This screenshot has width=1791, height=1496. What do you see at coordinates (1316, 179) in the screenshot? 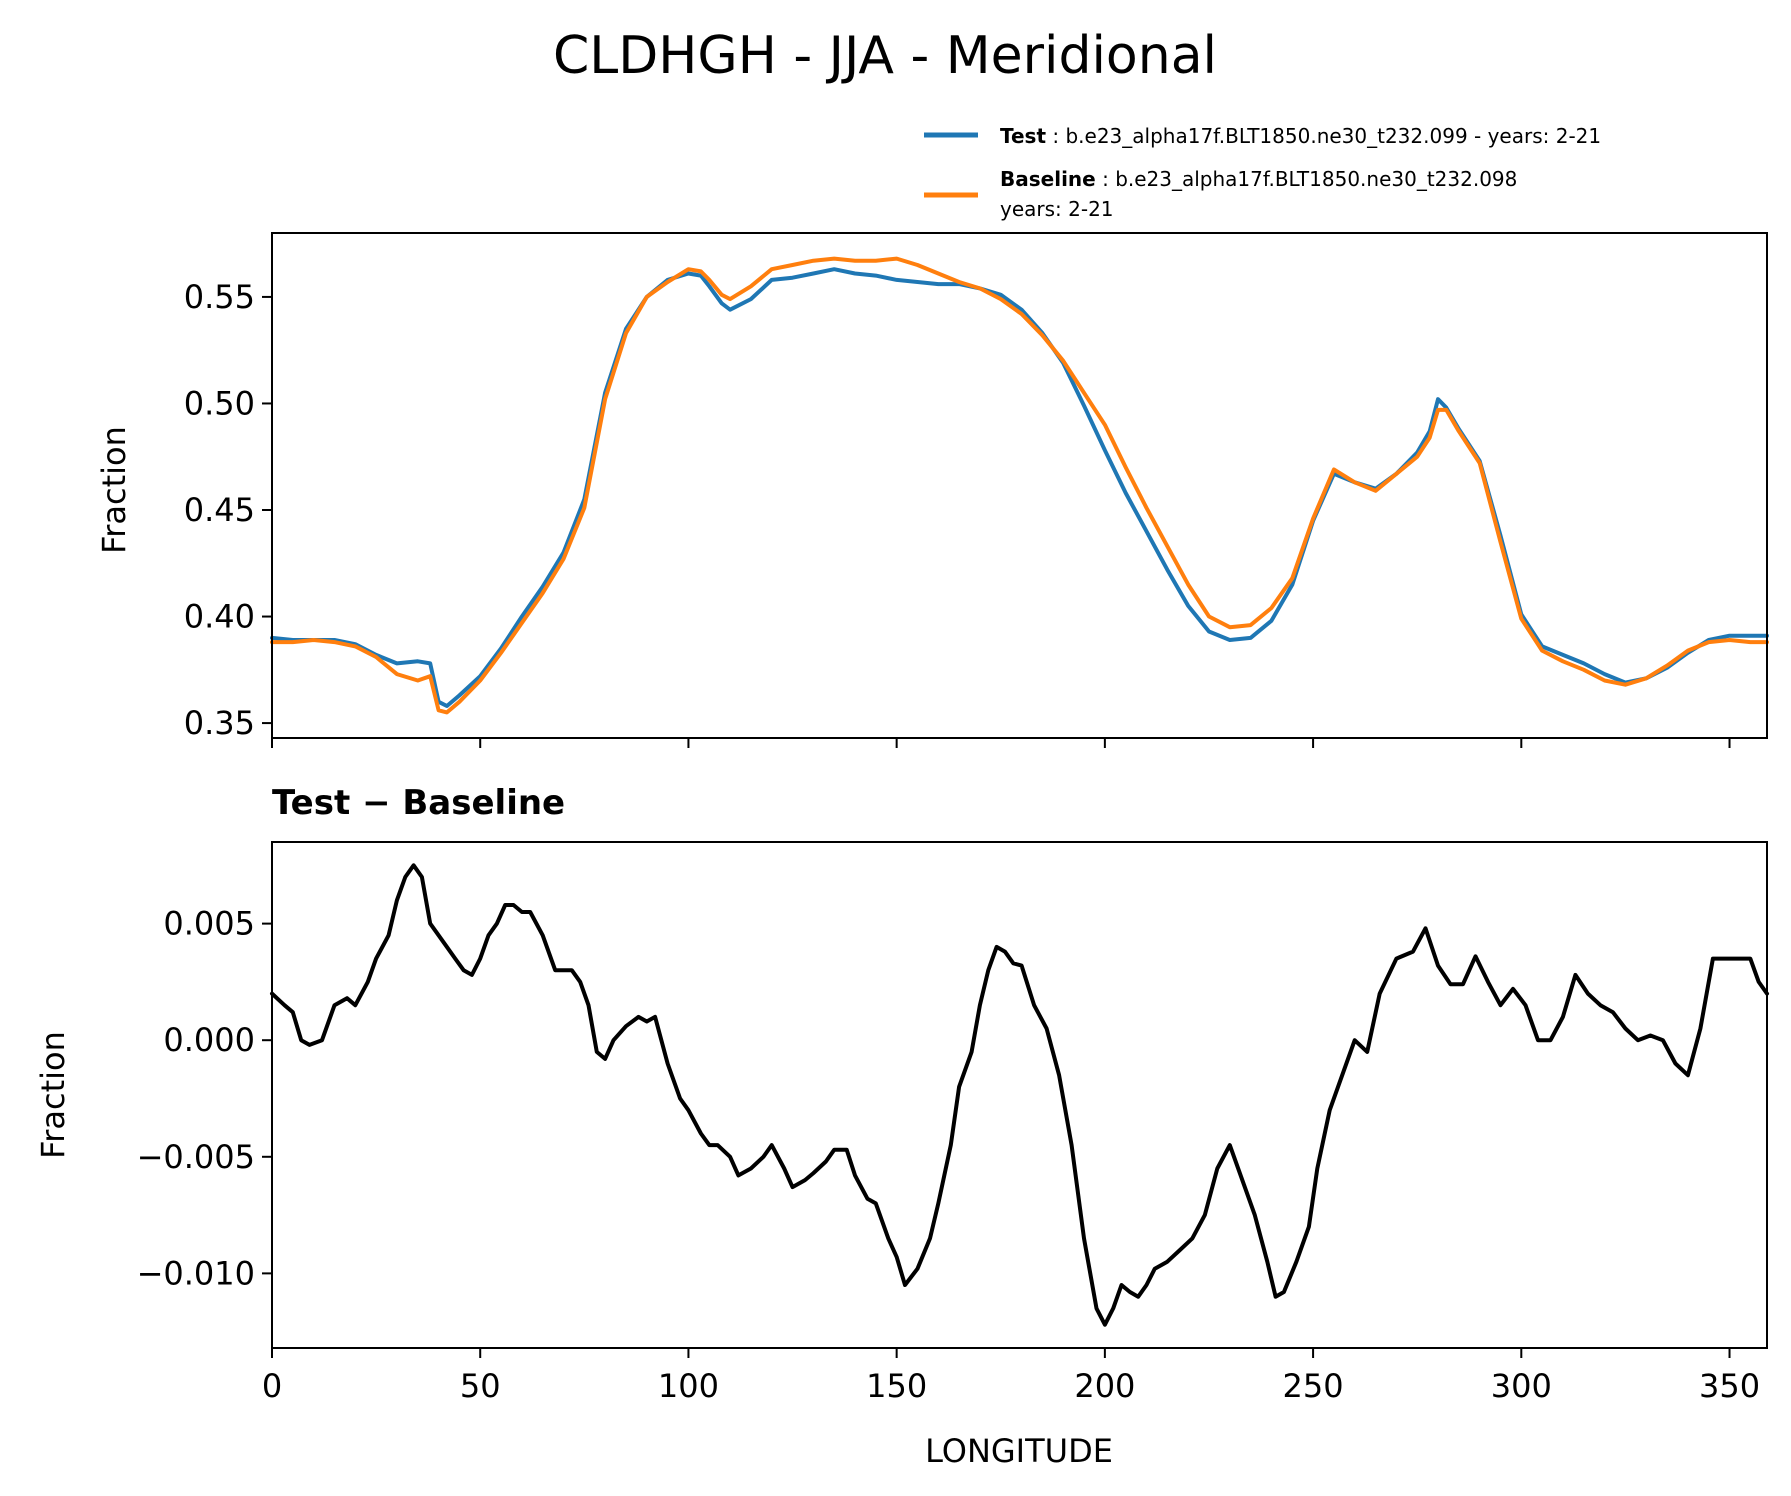
I see `legend-baseline-desc: b.e23_alpha17f.BLT1850.ne30_t232.098` at bounding box center [1316, 179].